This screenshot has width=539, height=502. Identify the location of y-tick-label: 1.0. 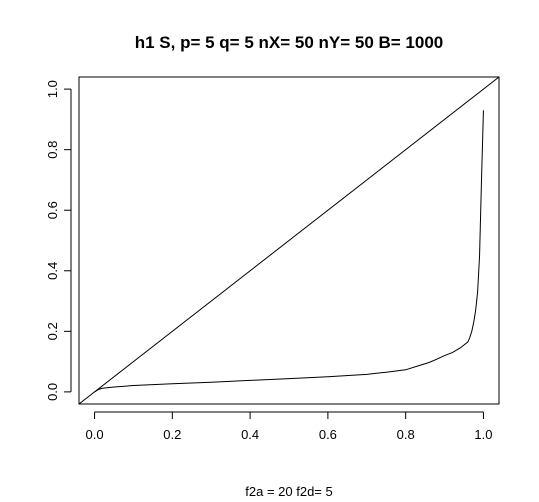
(52, 89).